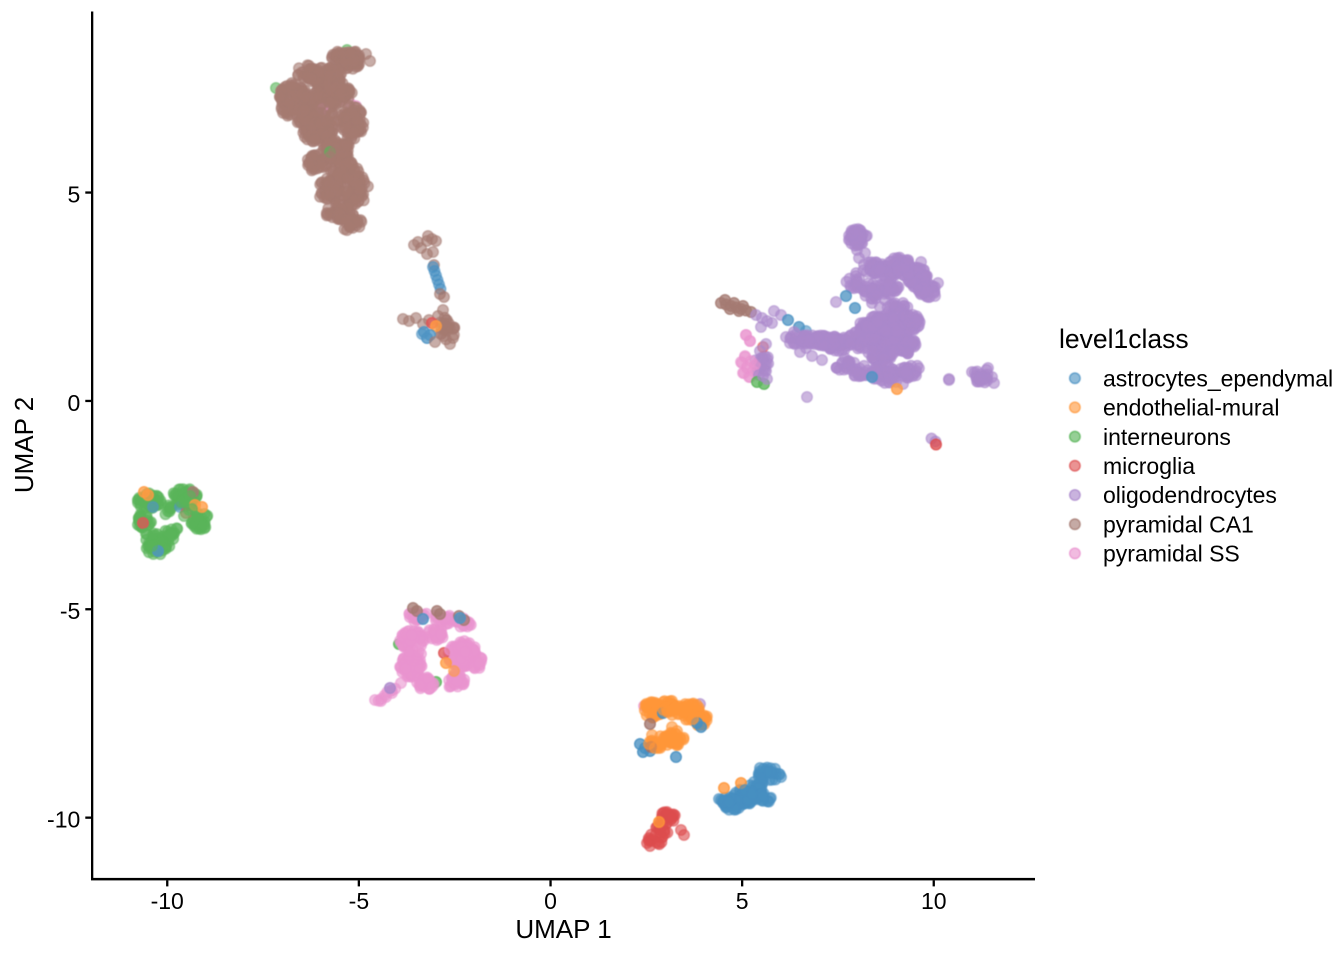 This screenshot has width=1344, height=965. I want to click on svg-text: oligodendrocytes, so click(1190, 495).